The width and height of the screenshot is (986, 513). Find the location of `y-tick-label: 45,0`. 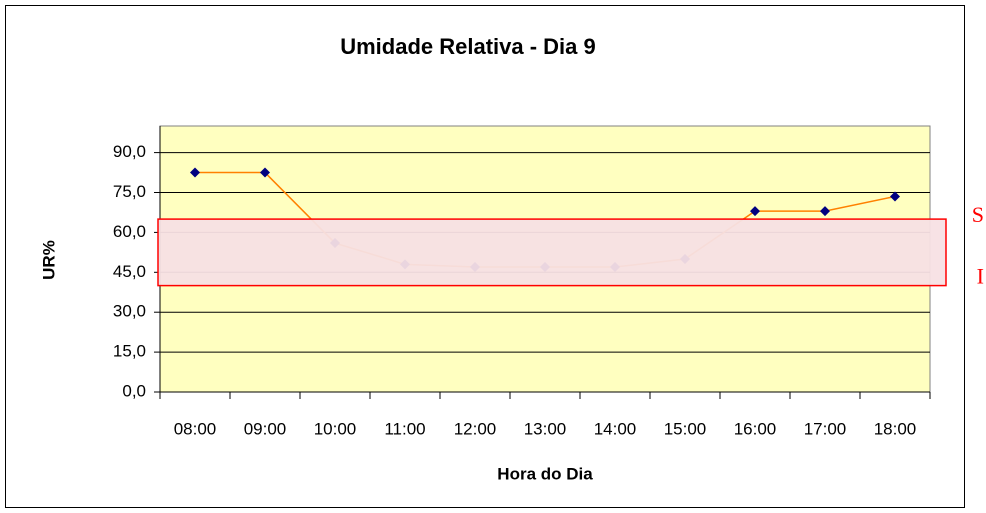

y-tick-label: 45,0 is located at coordinates (129, 271).